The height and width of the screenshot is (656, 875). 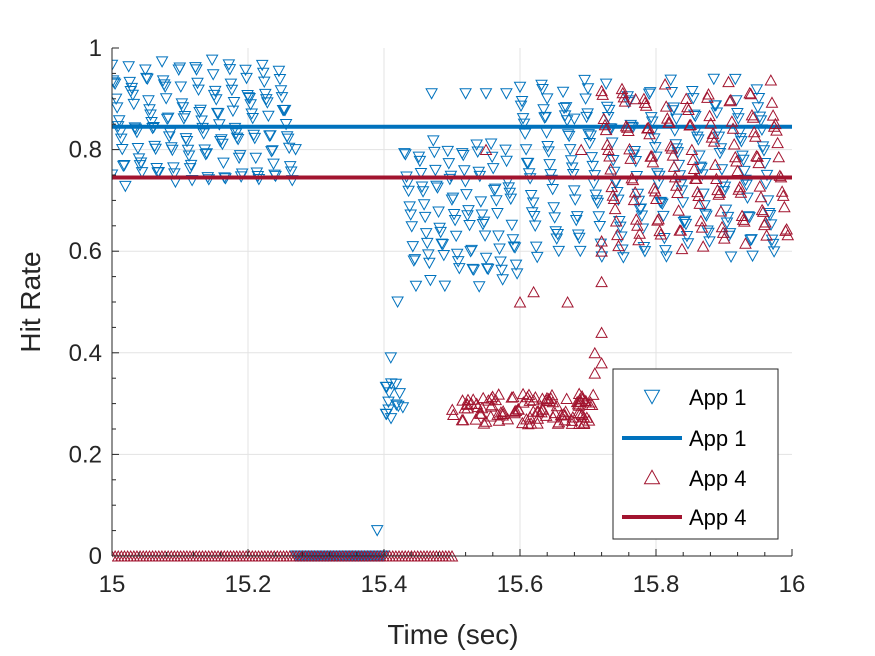 What do you see at coordinates (95, 48) in the screenshot?
I see `y-tick-label: 1` at bounding box center [95, 48].